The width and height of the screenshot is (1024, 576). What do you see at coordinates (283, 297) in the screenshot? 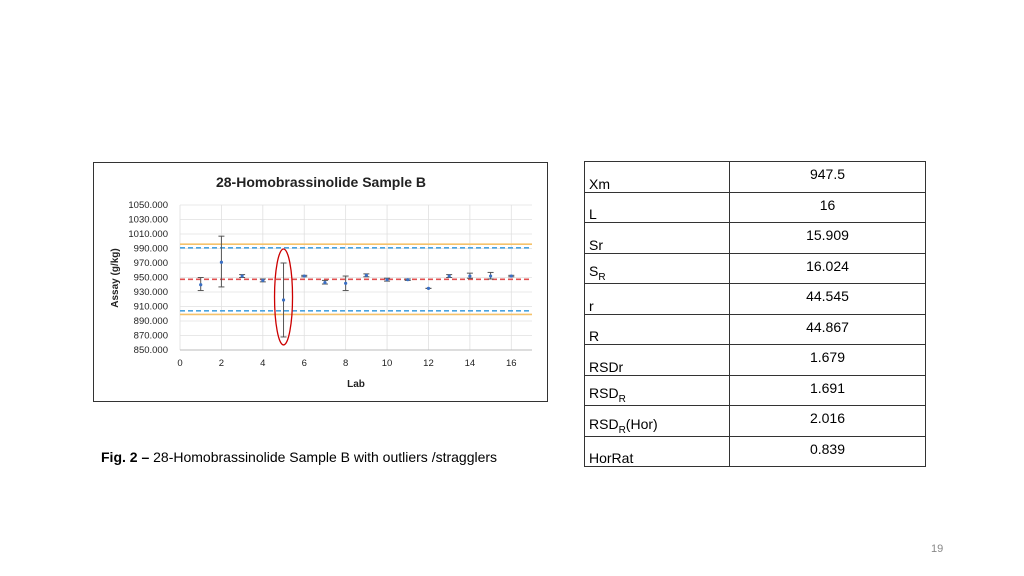
I see `outlier-highlight-ellipse` at bounding box center [283, 297].